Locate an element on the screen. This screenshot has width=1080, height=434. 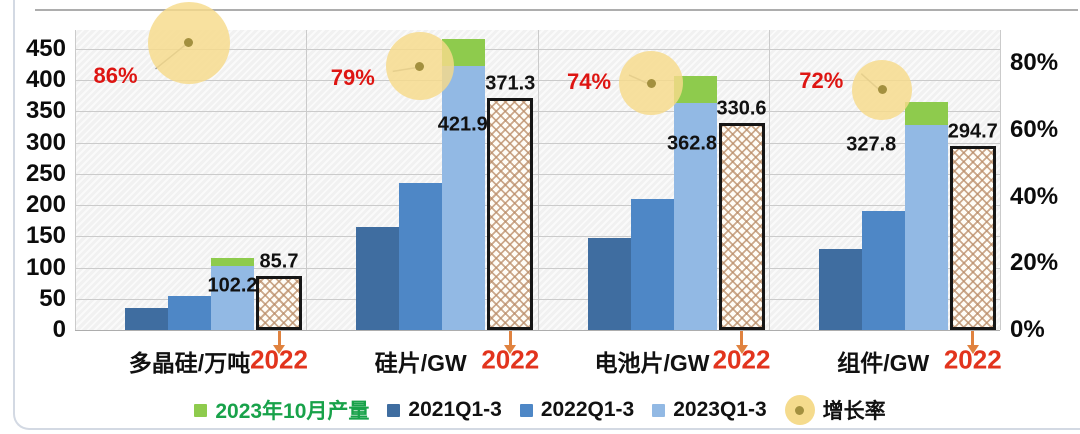
left-axis-tick-300: 300 is located at coordinates (45, 142).